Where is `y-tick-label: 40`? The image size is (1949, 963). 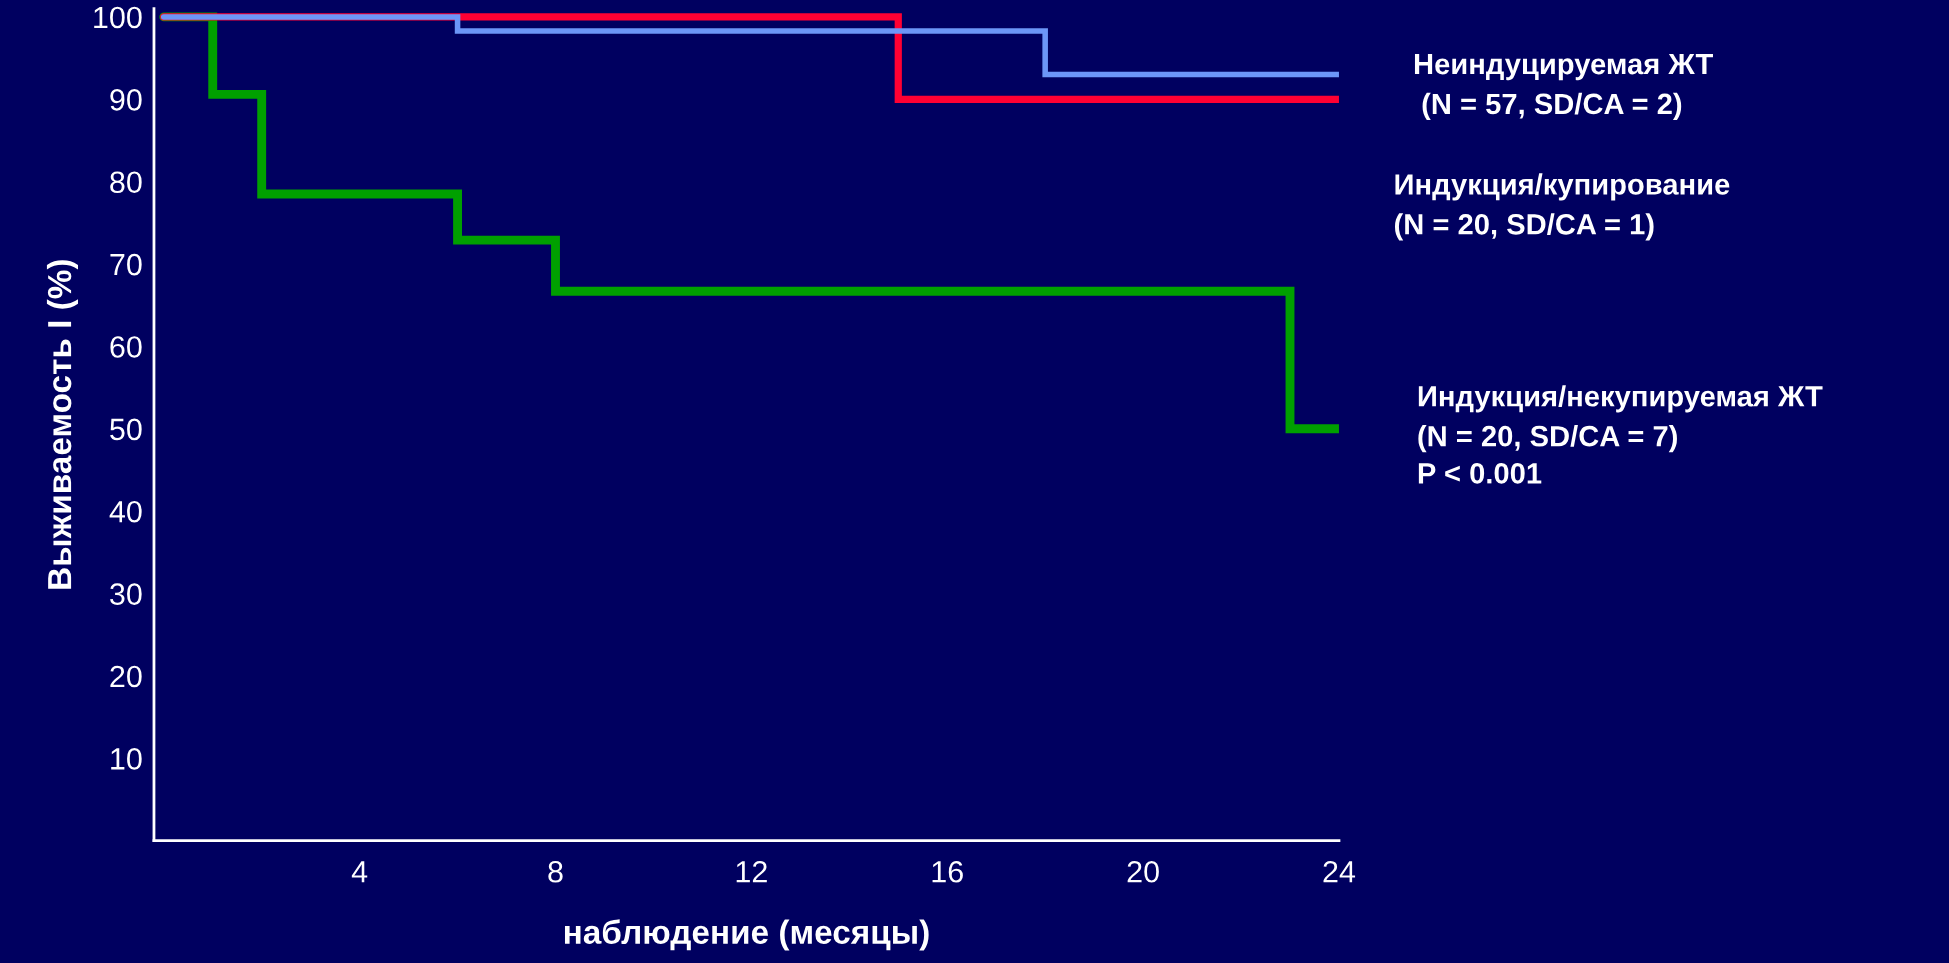
y-tick-label: 40 is located at coordinates (125, 511).